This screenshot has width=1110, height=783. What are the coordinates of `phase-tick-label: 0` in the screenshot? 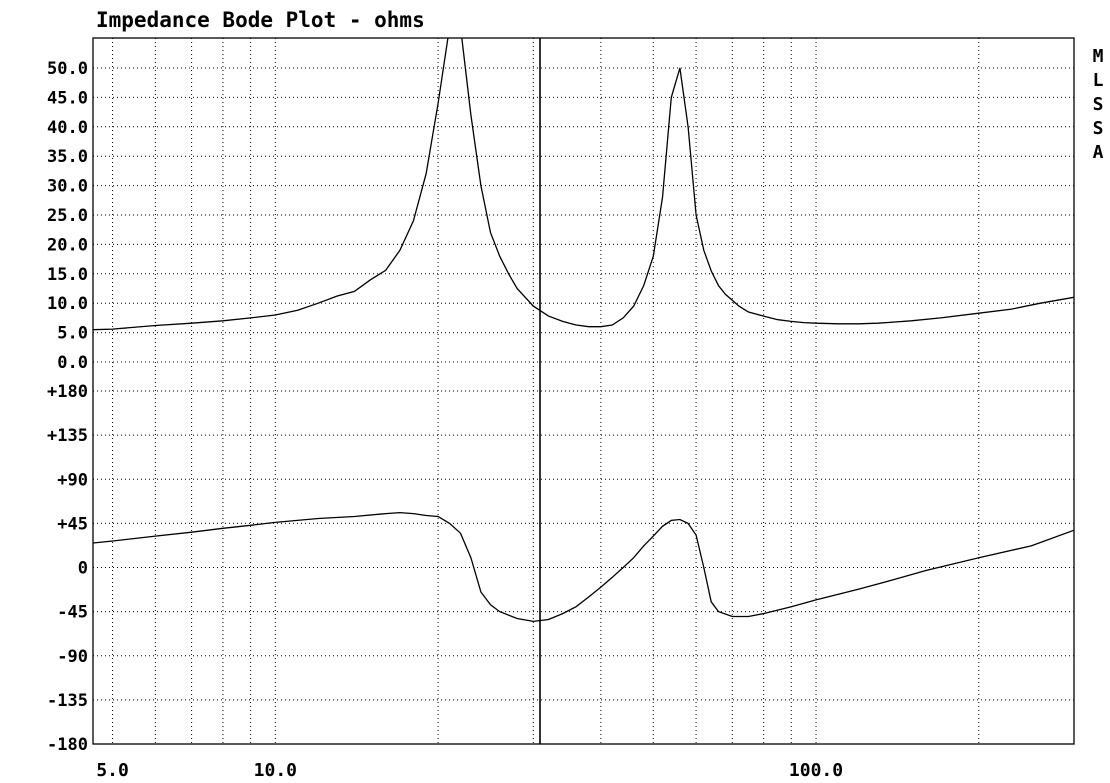 It's located at (83, 569).